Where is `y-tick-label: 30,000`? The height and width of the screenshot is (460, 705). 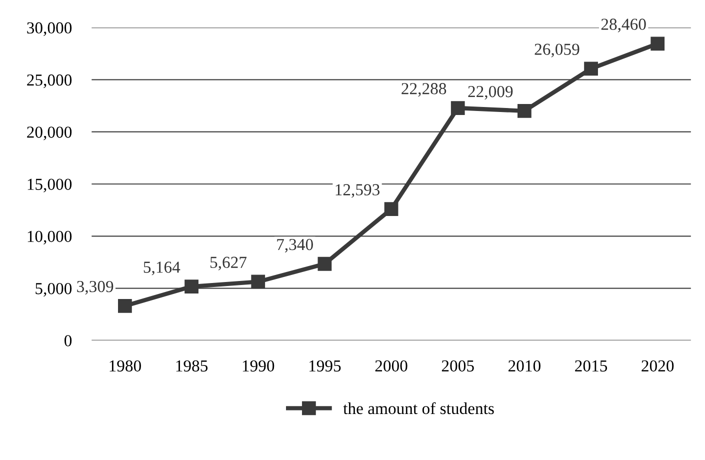 y-tick-label: 30,000 is located at coordinates (49, 29).